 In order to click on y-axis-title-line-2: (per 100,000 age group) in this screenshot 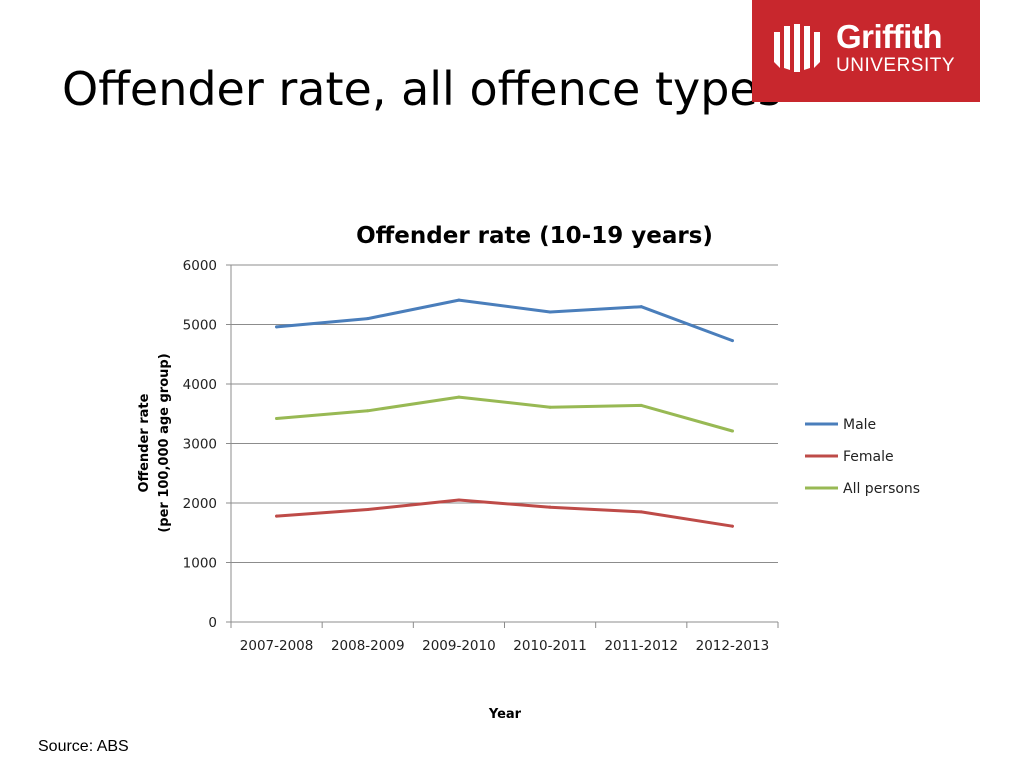, I will do `click(164, 442)`.